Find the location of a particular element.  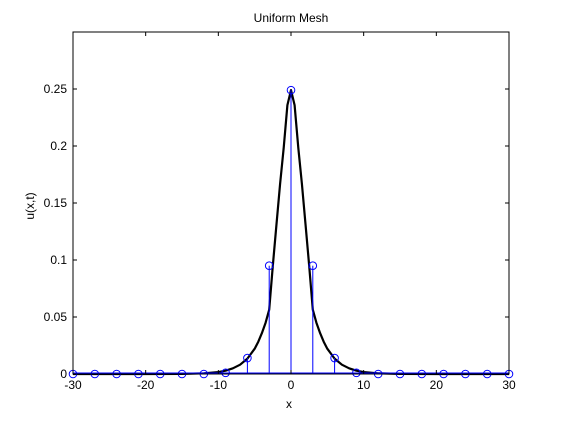

x-tick-label: -20 is located at coordinates (146, 385).